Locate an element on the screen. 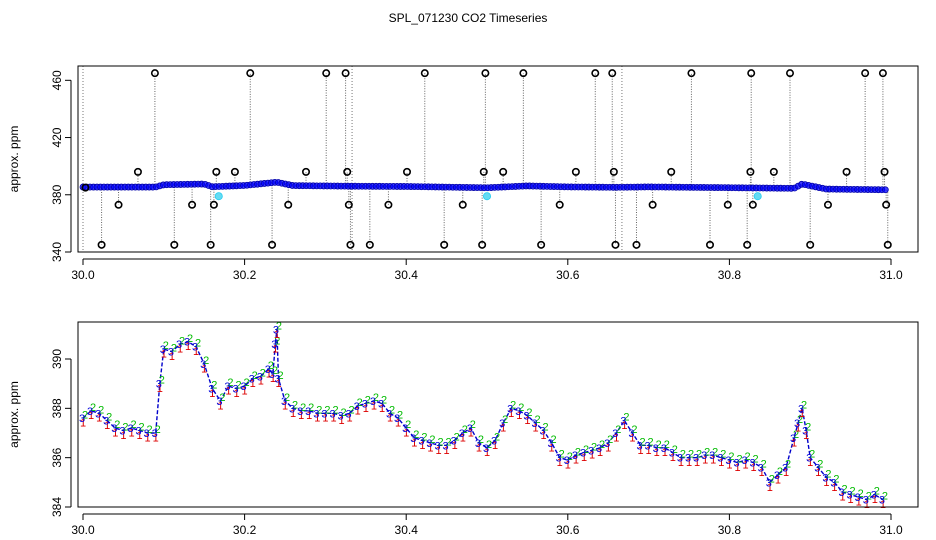  y-tick-label: 420 is located at coordinates (57, 137).